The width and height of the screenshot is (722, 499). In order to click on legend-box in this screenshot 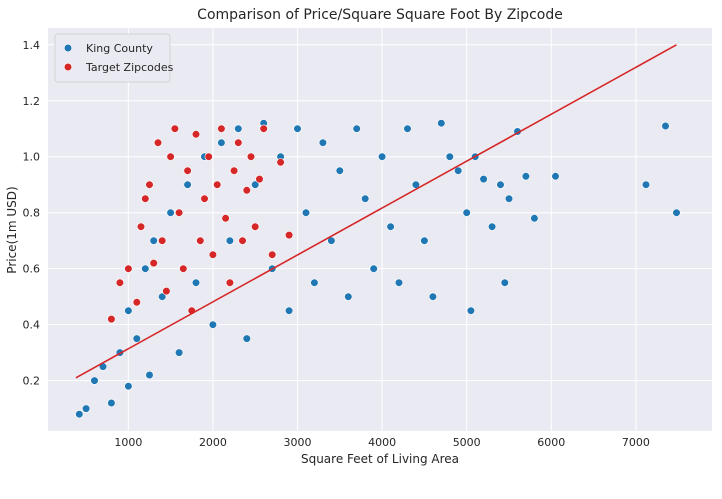, I will do `click(112, 58)`.